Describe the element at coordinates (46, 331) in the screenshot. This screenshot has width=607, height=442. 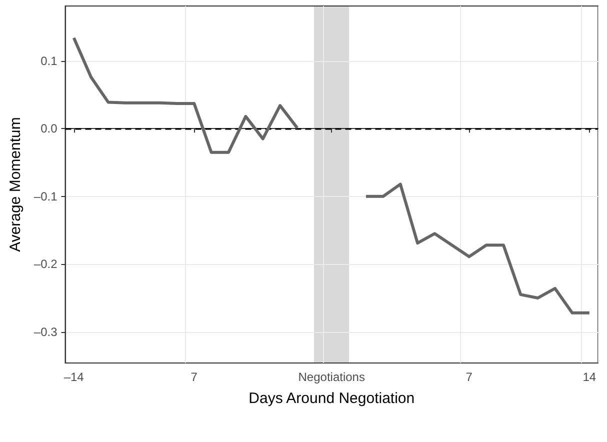
I see `y-tick-label: –0.3` at that location.